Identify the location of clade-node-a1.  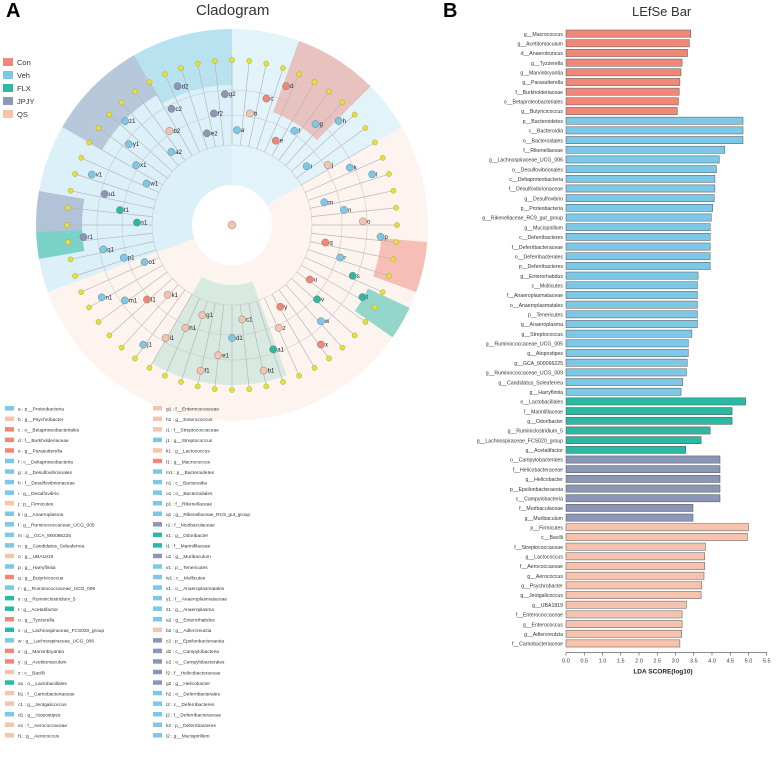
(273, 349).